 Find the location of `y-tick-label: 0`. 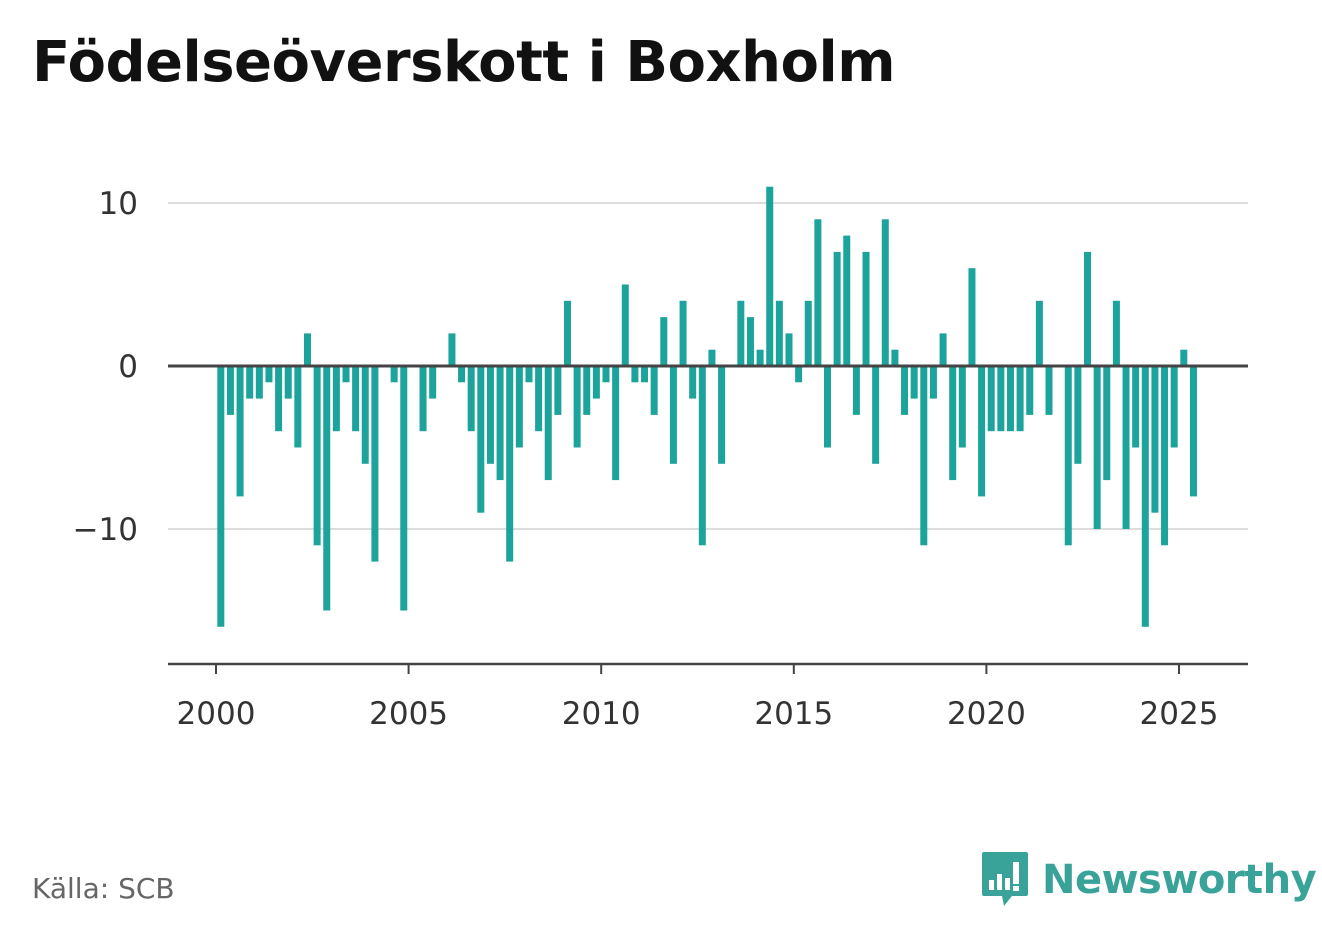

y-tick-label: 0 is located at coordinates (128, 367).